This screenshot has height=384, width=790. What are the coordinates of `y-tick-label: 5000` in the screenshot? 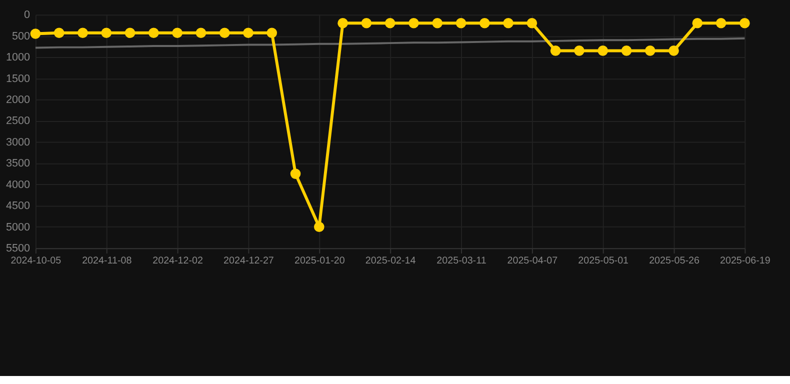 It's located at (18, 227).